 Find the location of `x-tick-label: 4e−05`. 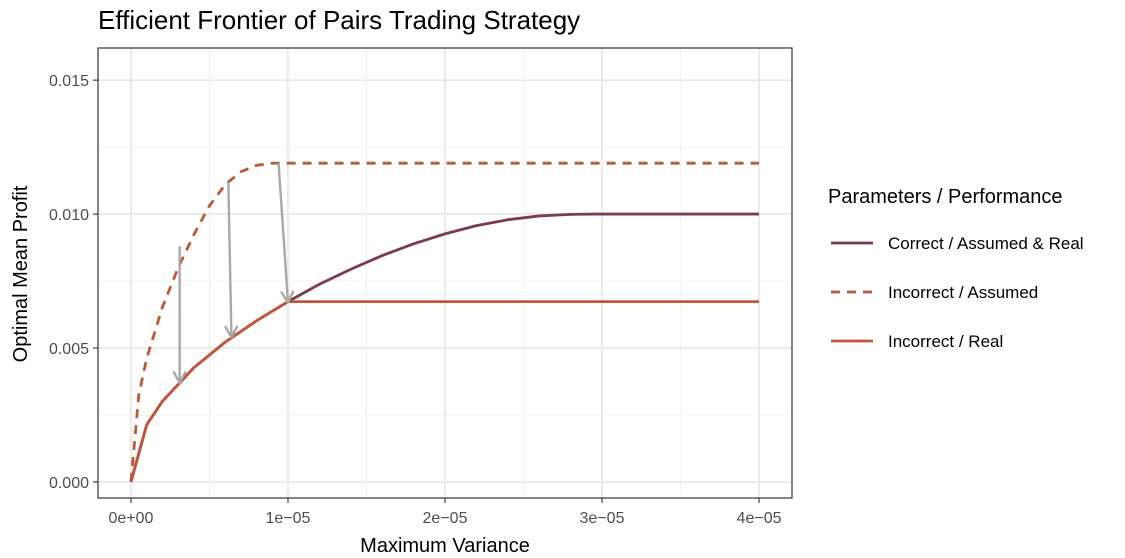

x-tick-label: 4e−05 is located at coordinates (759, 518).